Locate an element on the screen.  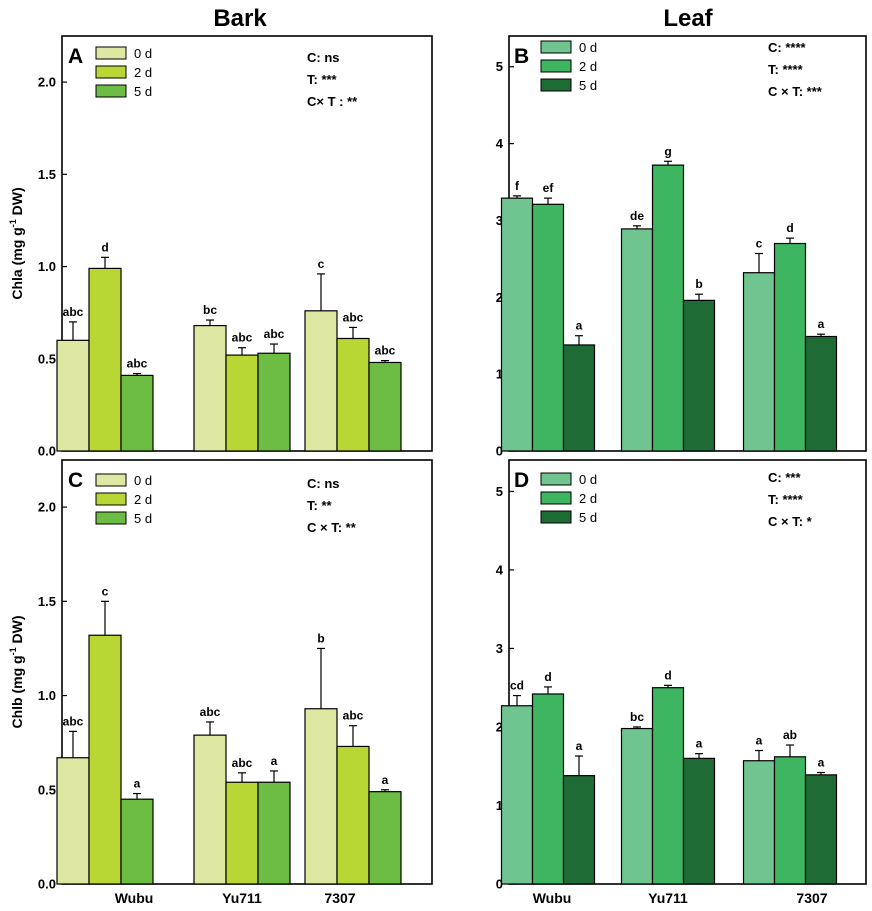
y-axis-label: Chla (mg g-1 DW) is located at coordinates (16, 243).